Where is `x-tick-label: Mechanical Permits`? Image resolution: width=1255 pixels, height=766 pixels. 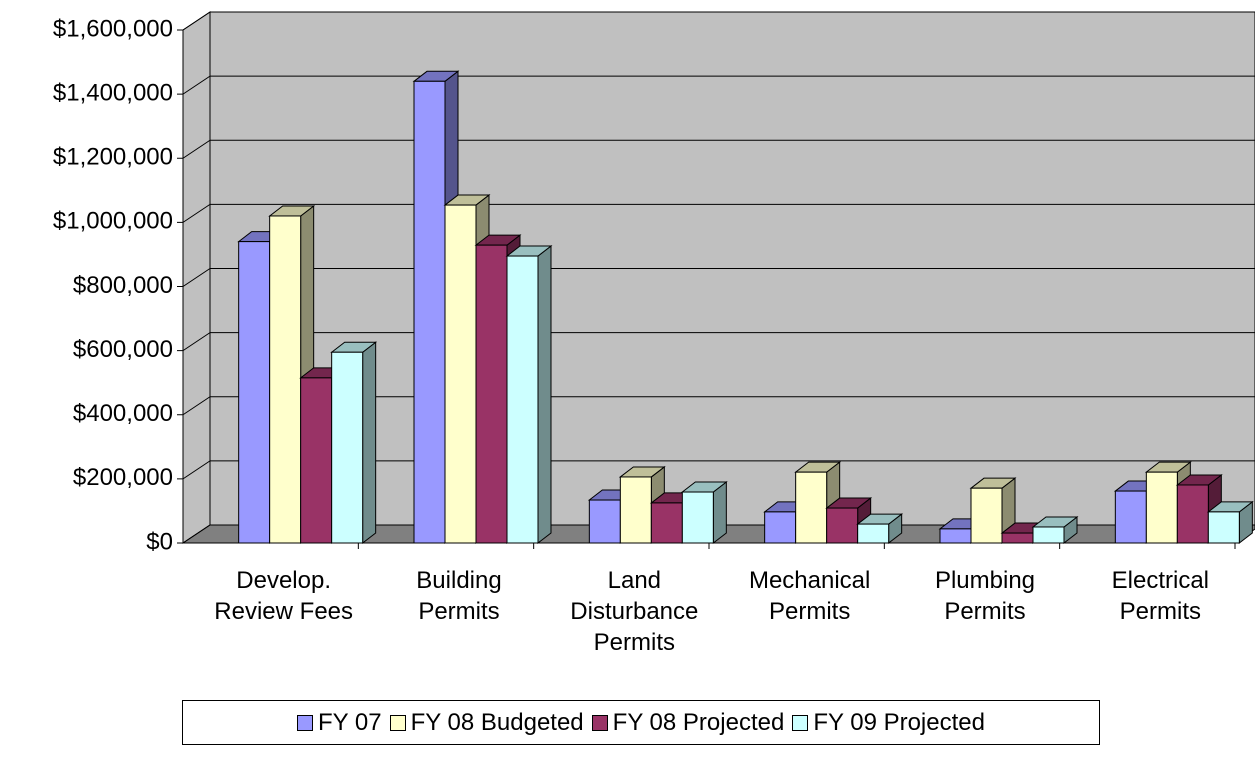
x-tick-label: Mechanical Permits is located at coordinates (809, 596).